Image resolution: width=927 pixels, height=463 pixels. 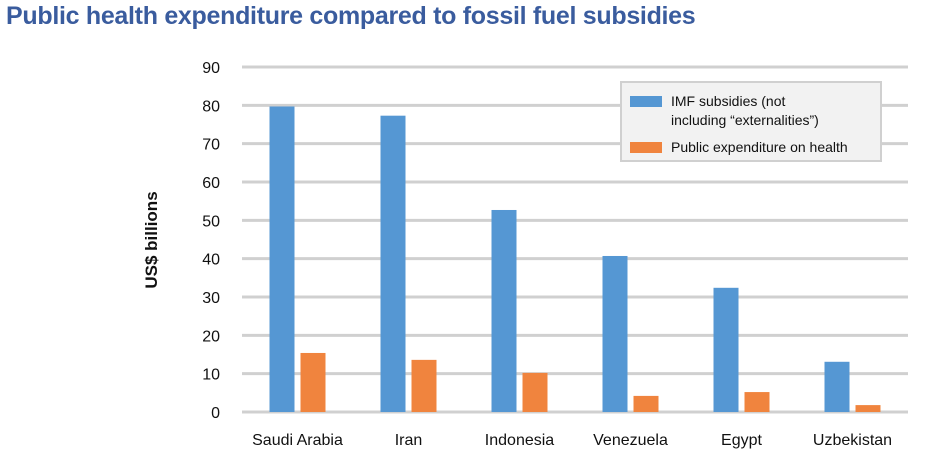 What do you see at coordinates (852, 440) in the screenshot?
I see `x-tick-label: Uzbekistan` at bounding box center [852, 440].